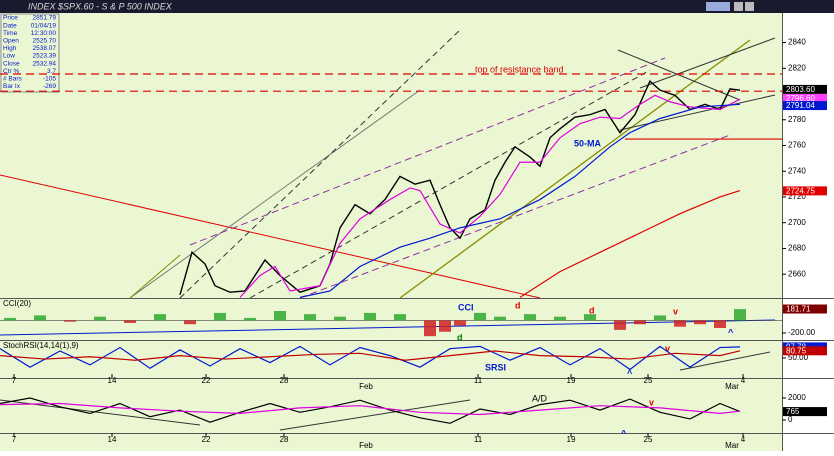 The height and width of the screenshot is (456, 834). What do you see at coordinates (798, 357) in the screenshot?
I see `y-tick-label: 50.00` at bounding box center [798, 357].